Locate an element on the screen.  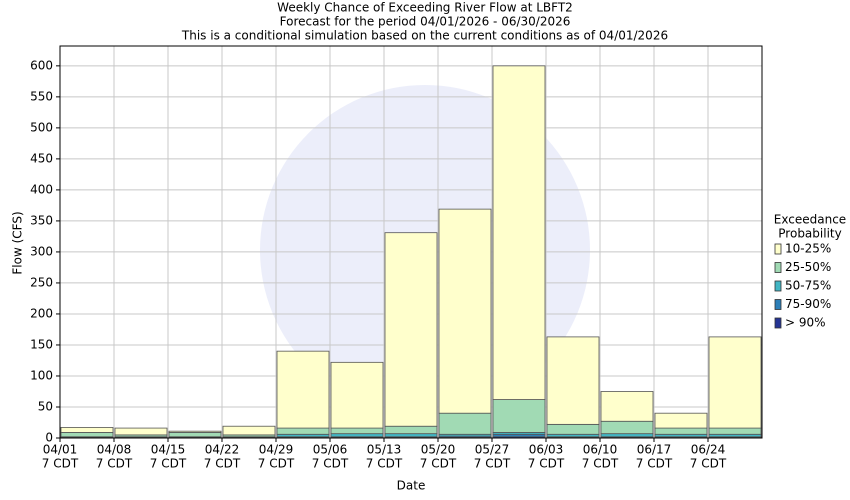
x-tick-label: 06/24 is located at coordinates (708, 450).